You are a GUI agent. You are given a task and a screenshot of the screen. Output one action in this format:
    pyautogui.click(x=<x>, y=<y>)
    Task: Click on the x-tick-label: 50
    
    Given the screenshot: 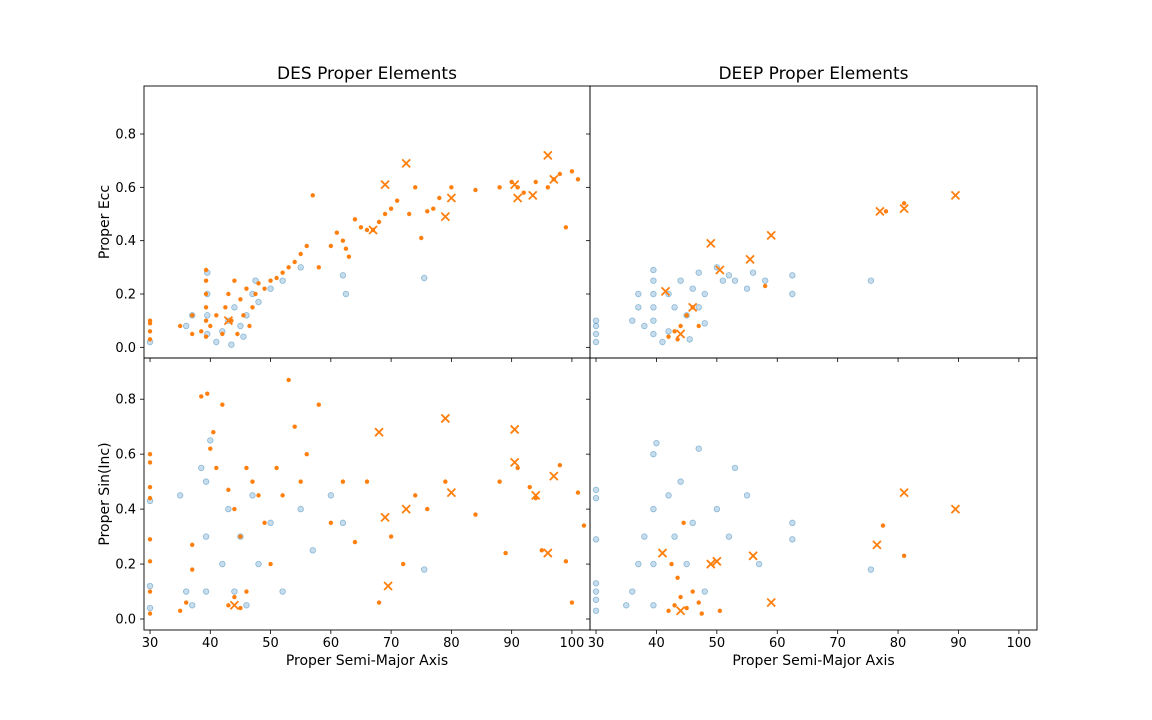 What is the action you would take?
    pyautogui.click(x=270, y=643)
    